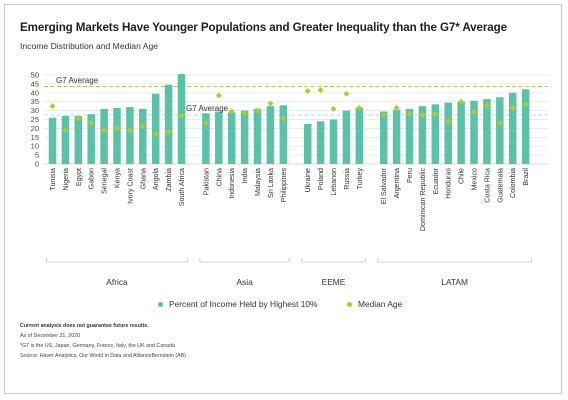 This screenshot has width=568, height=400. What do you see at coordinates (347, 179) in the screenshot?
I see `category-label: Russia` at bounding box center [347, 179].